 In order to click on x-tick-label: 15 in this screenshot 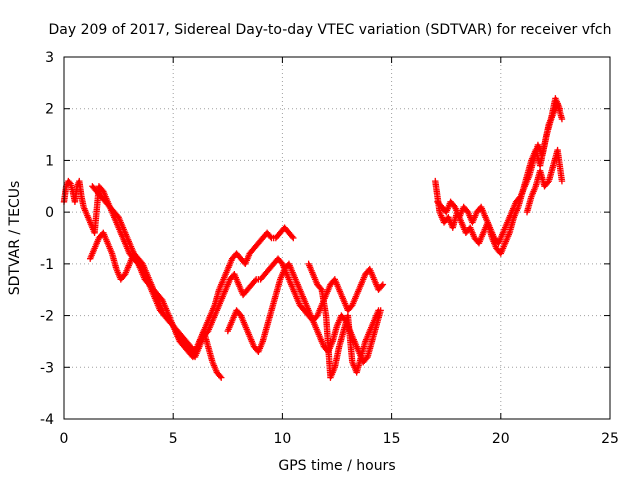, I will do `click(392, 439)`.